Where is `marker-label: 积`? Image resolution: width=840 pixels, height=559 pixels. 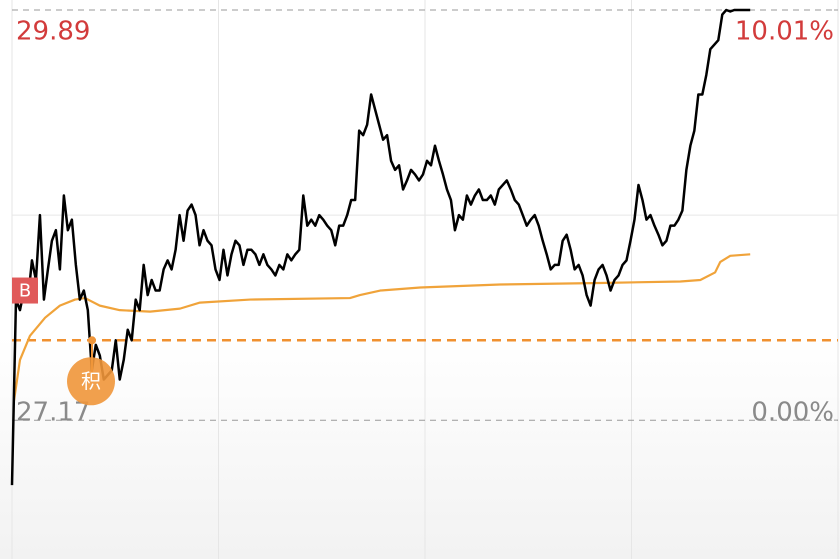
marker-label: 积 is located at coordinates (91, 381).